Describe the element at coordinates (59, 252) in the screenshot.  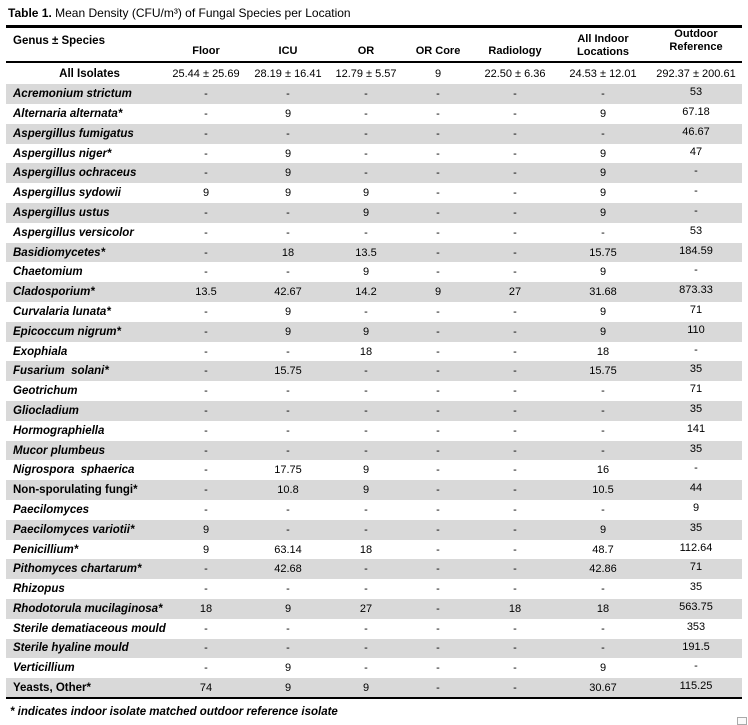
I see `species-name: Basidiomycetes*` at that location.